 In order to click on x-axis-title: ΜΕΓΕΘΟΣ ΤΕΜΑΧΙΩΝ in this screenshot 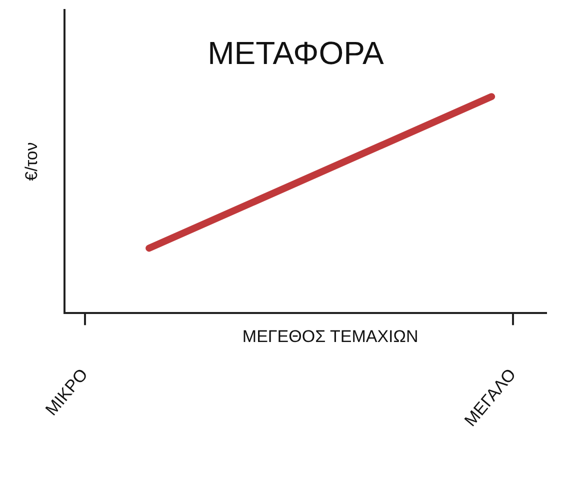, I will do `click(330, 336)`.